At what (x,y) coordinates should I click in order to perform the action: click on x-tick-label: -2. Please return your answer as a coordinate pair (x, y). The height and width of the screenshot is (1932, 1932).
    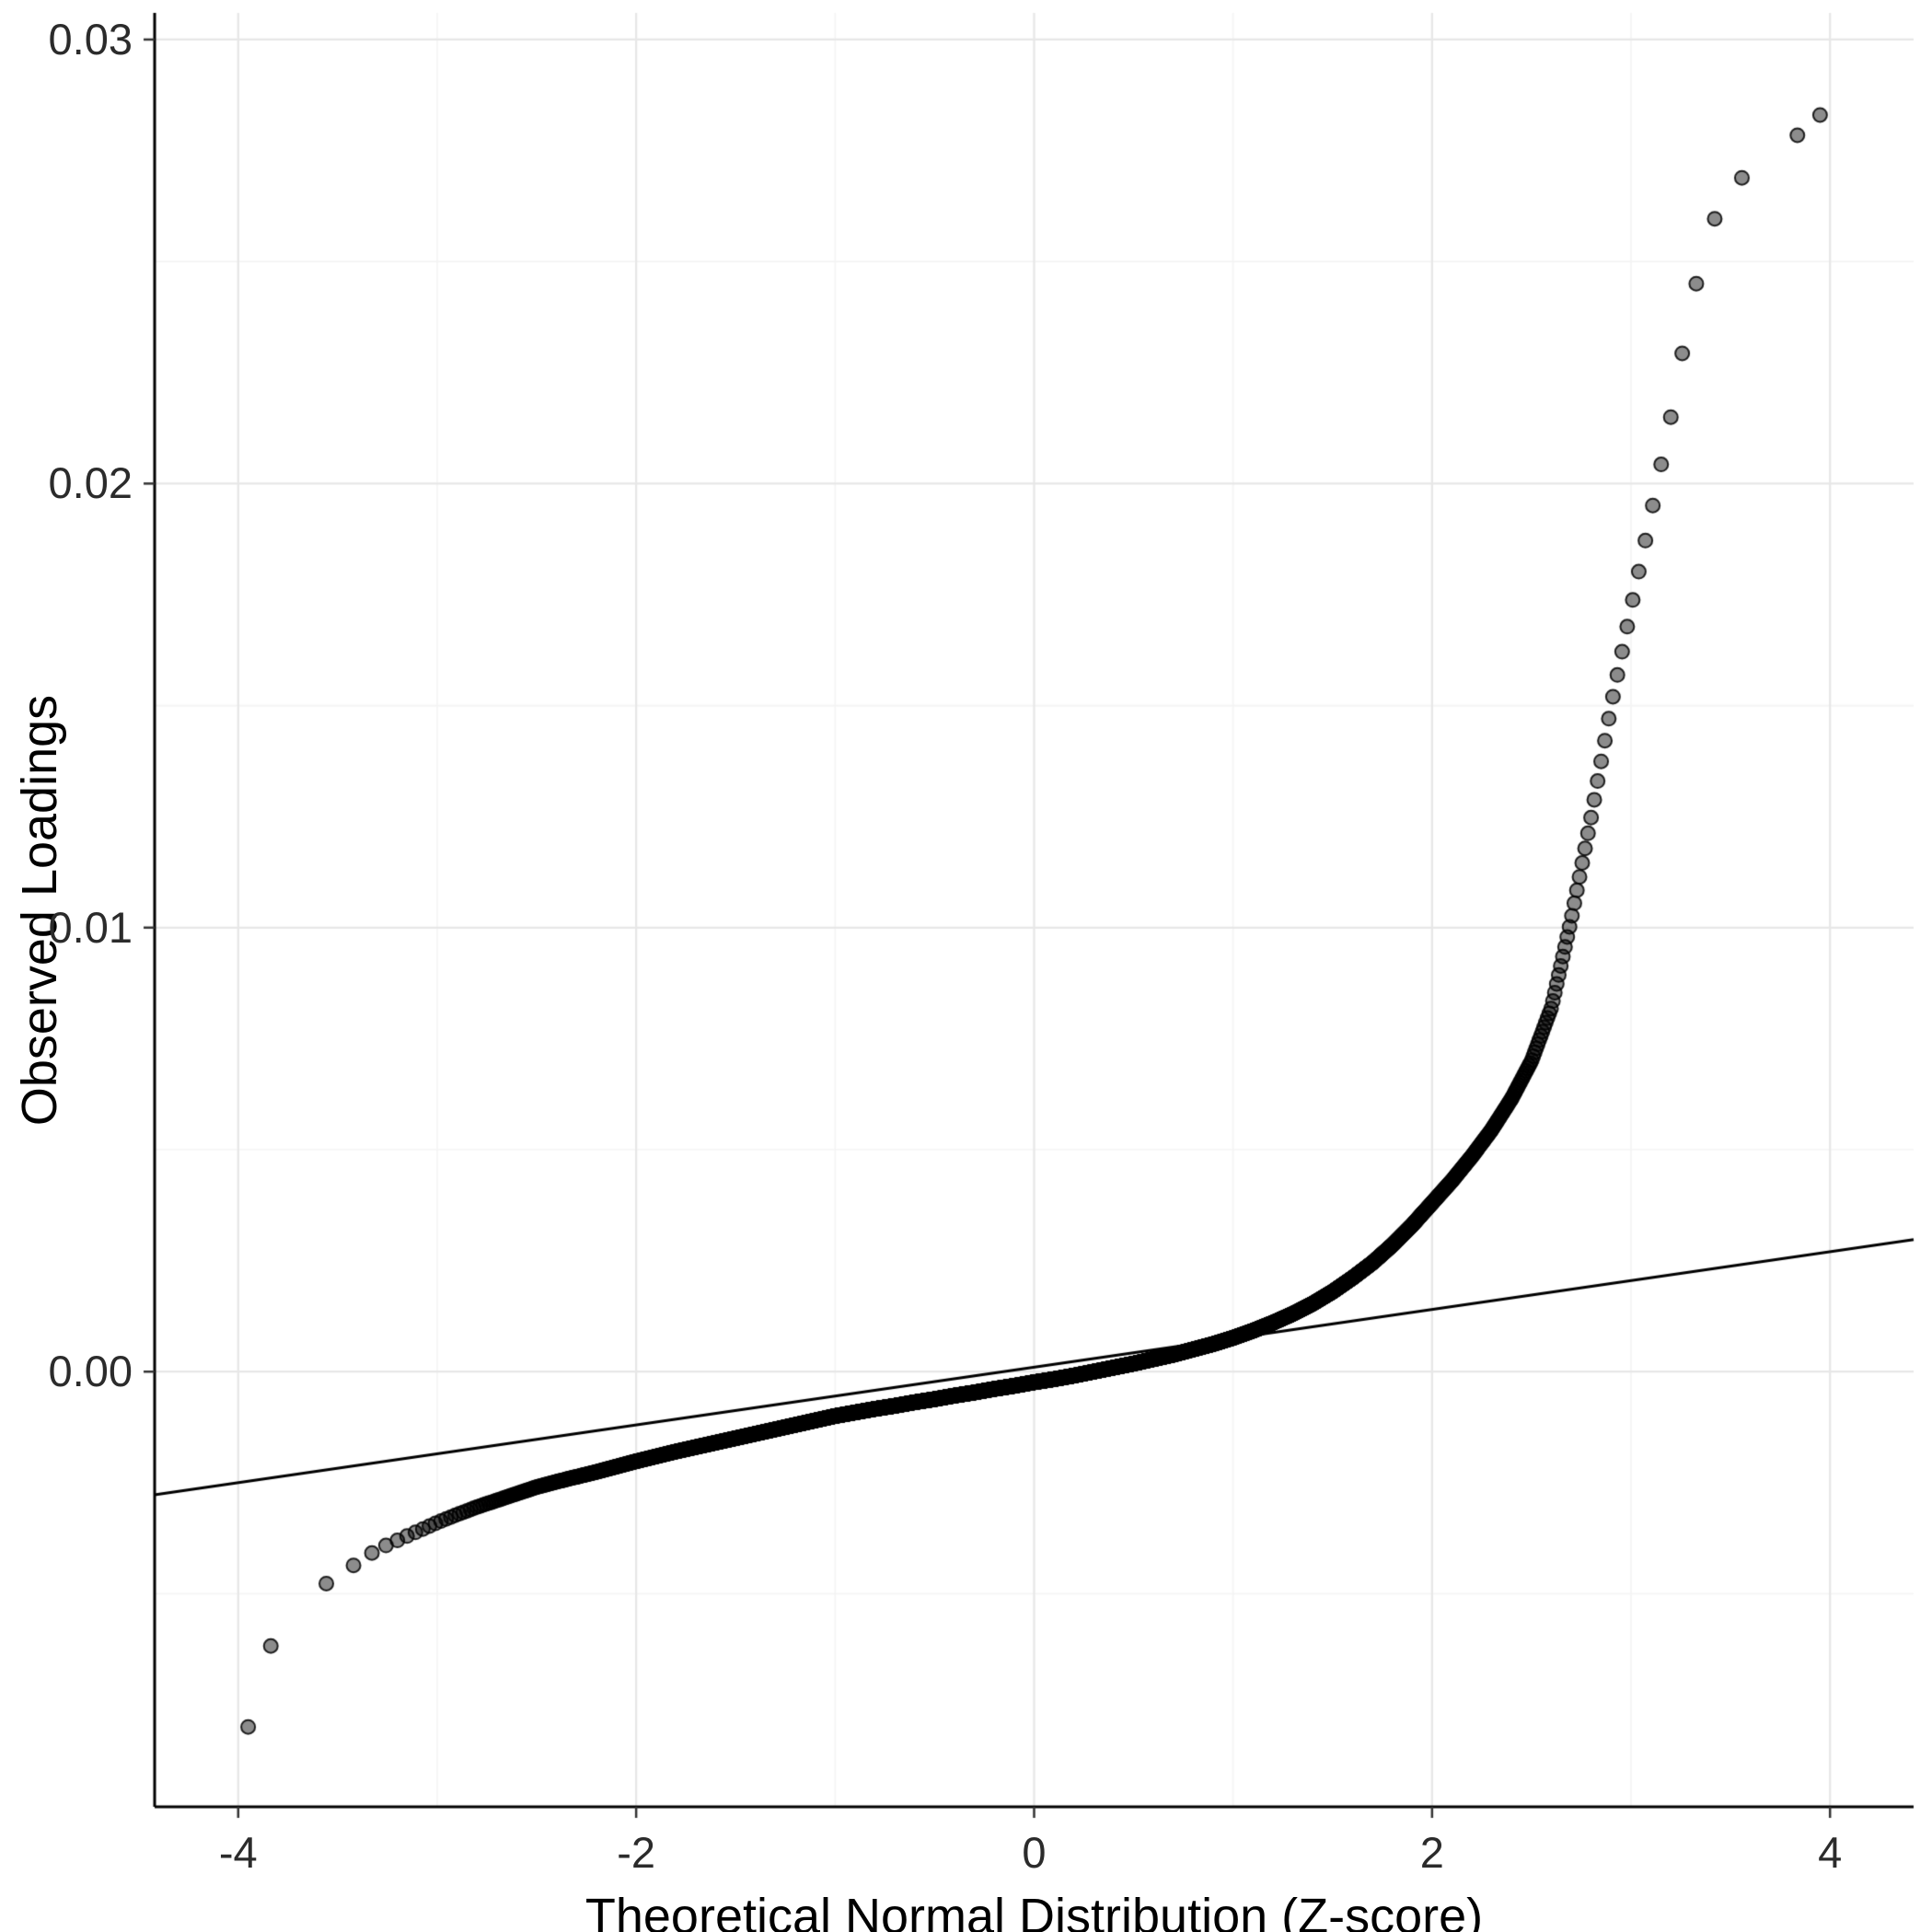
    Looking at the image, I should click on (637, 1853).